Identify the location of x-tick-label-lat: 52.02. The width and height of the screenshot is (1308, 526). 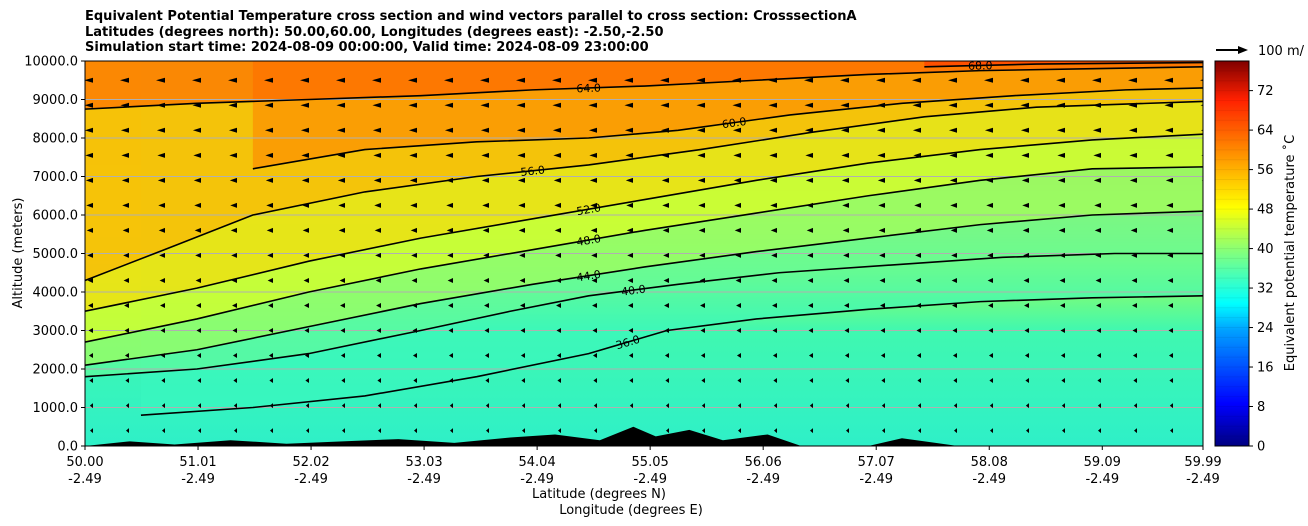
(310, 462).